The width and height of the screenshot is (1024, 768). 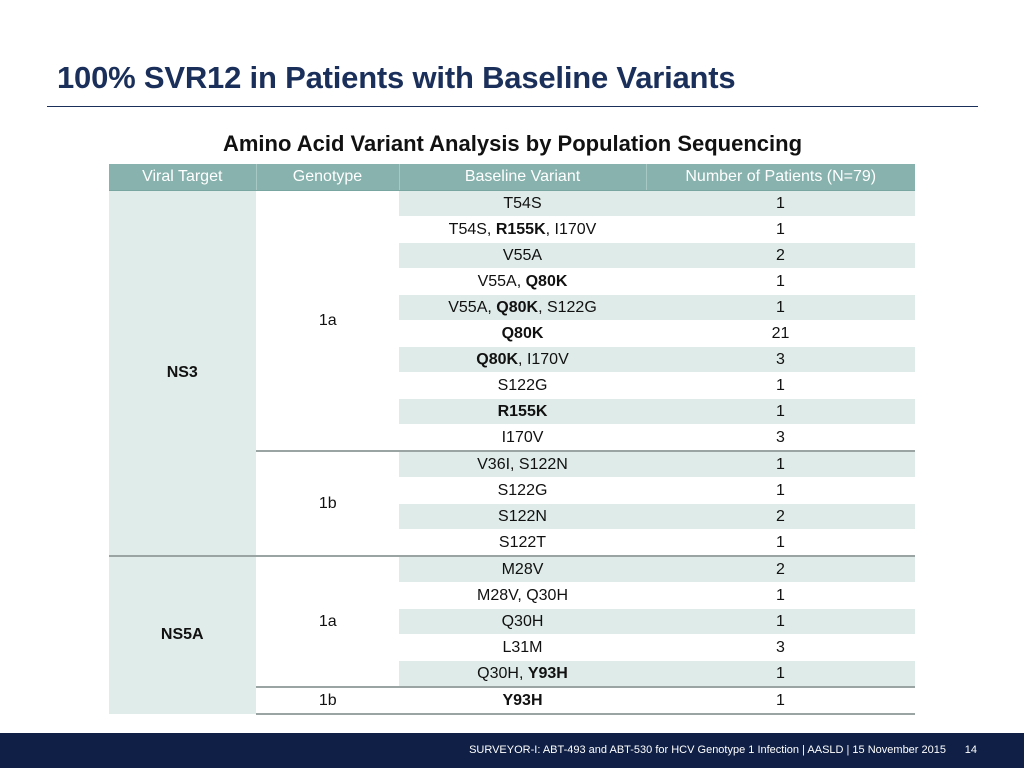 I want to click on baseline-variant-cell: Q30H, Y93H, so click(x=522, y=674).